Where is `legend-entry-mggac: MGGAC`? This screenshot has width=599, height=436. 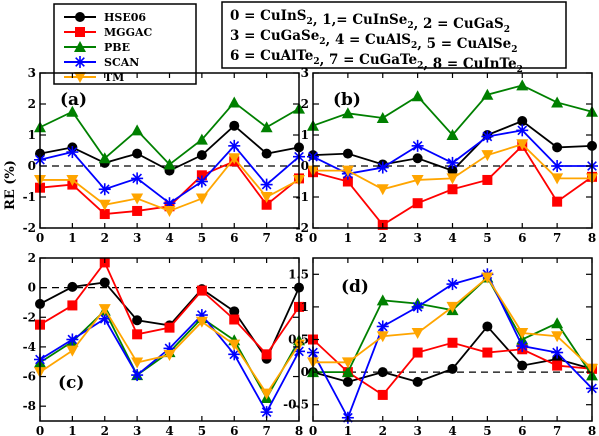
legend-entry-mggac: MGGAC is located at coordinates (108, 32).